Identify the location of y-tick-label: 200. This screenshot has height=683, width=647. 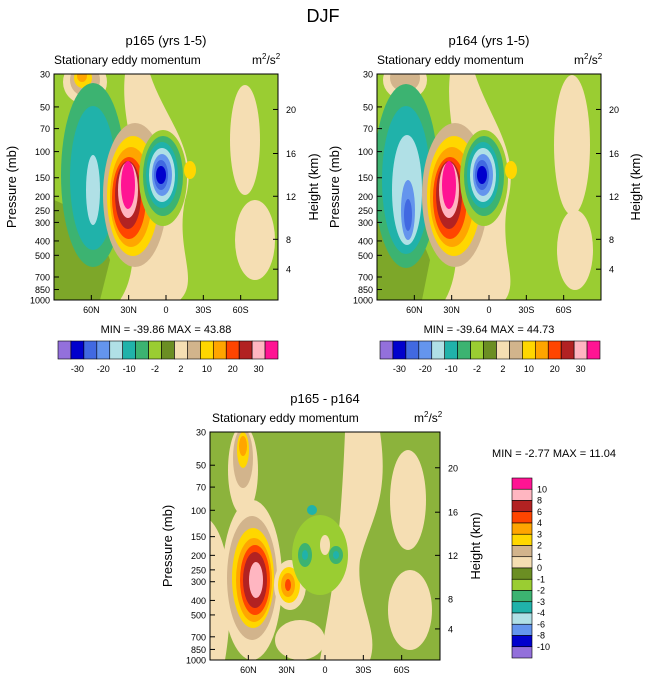
(42, 197).